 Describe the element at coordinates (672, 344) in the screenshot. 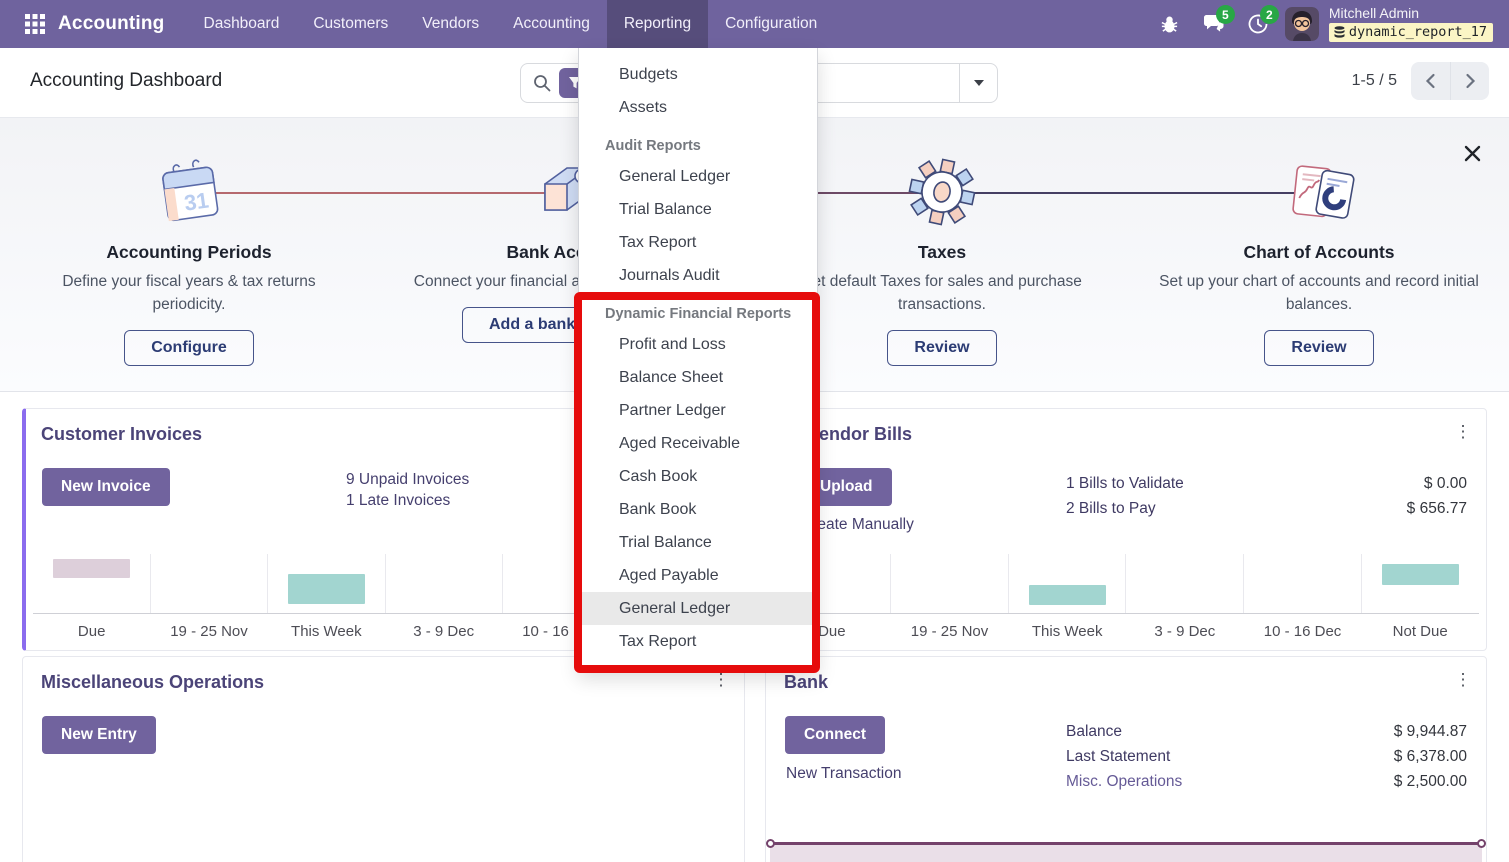

I see `menu-item-profit-and-loss: Profit and Loss` at that location.